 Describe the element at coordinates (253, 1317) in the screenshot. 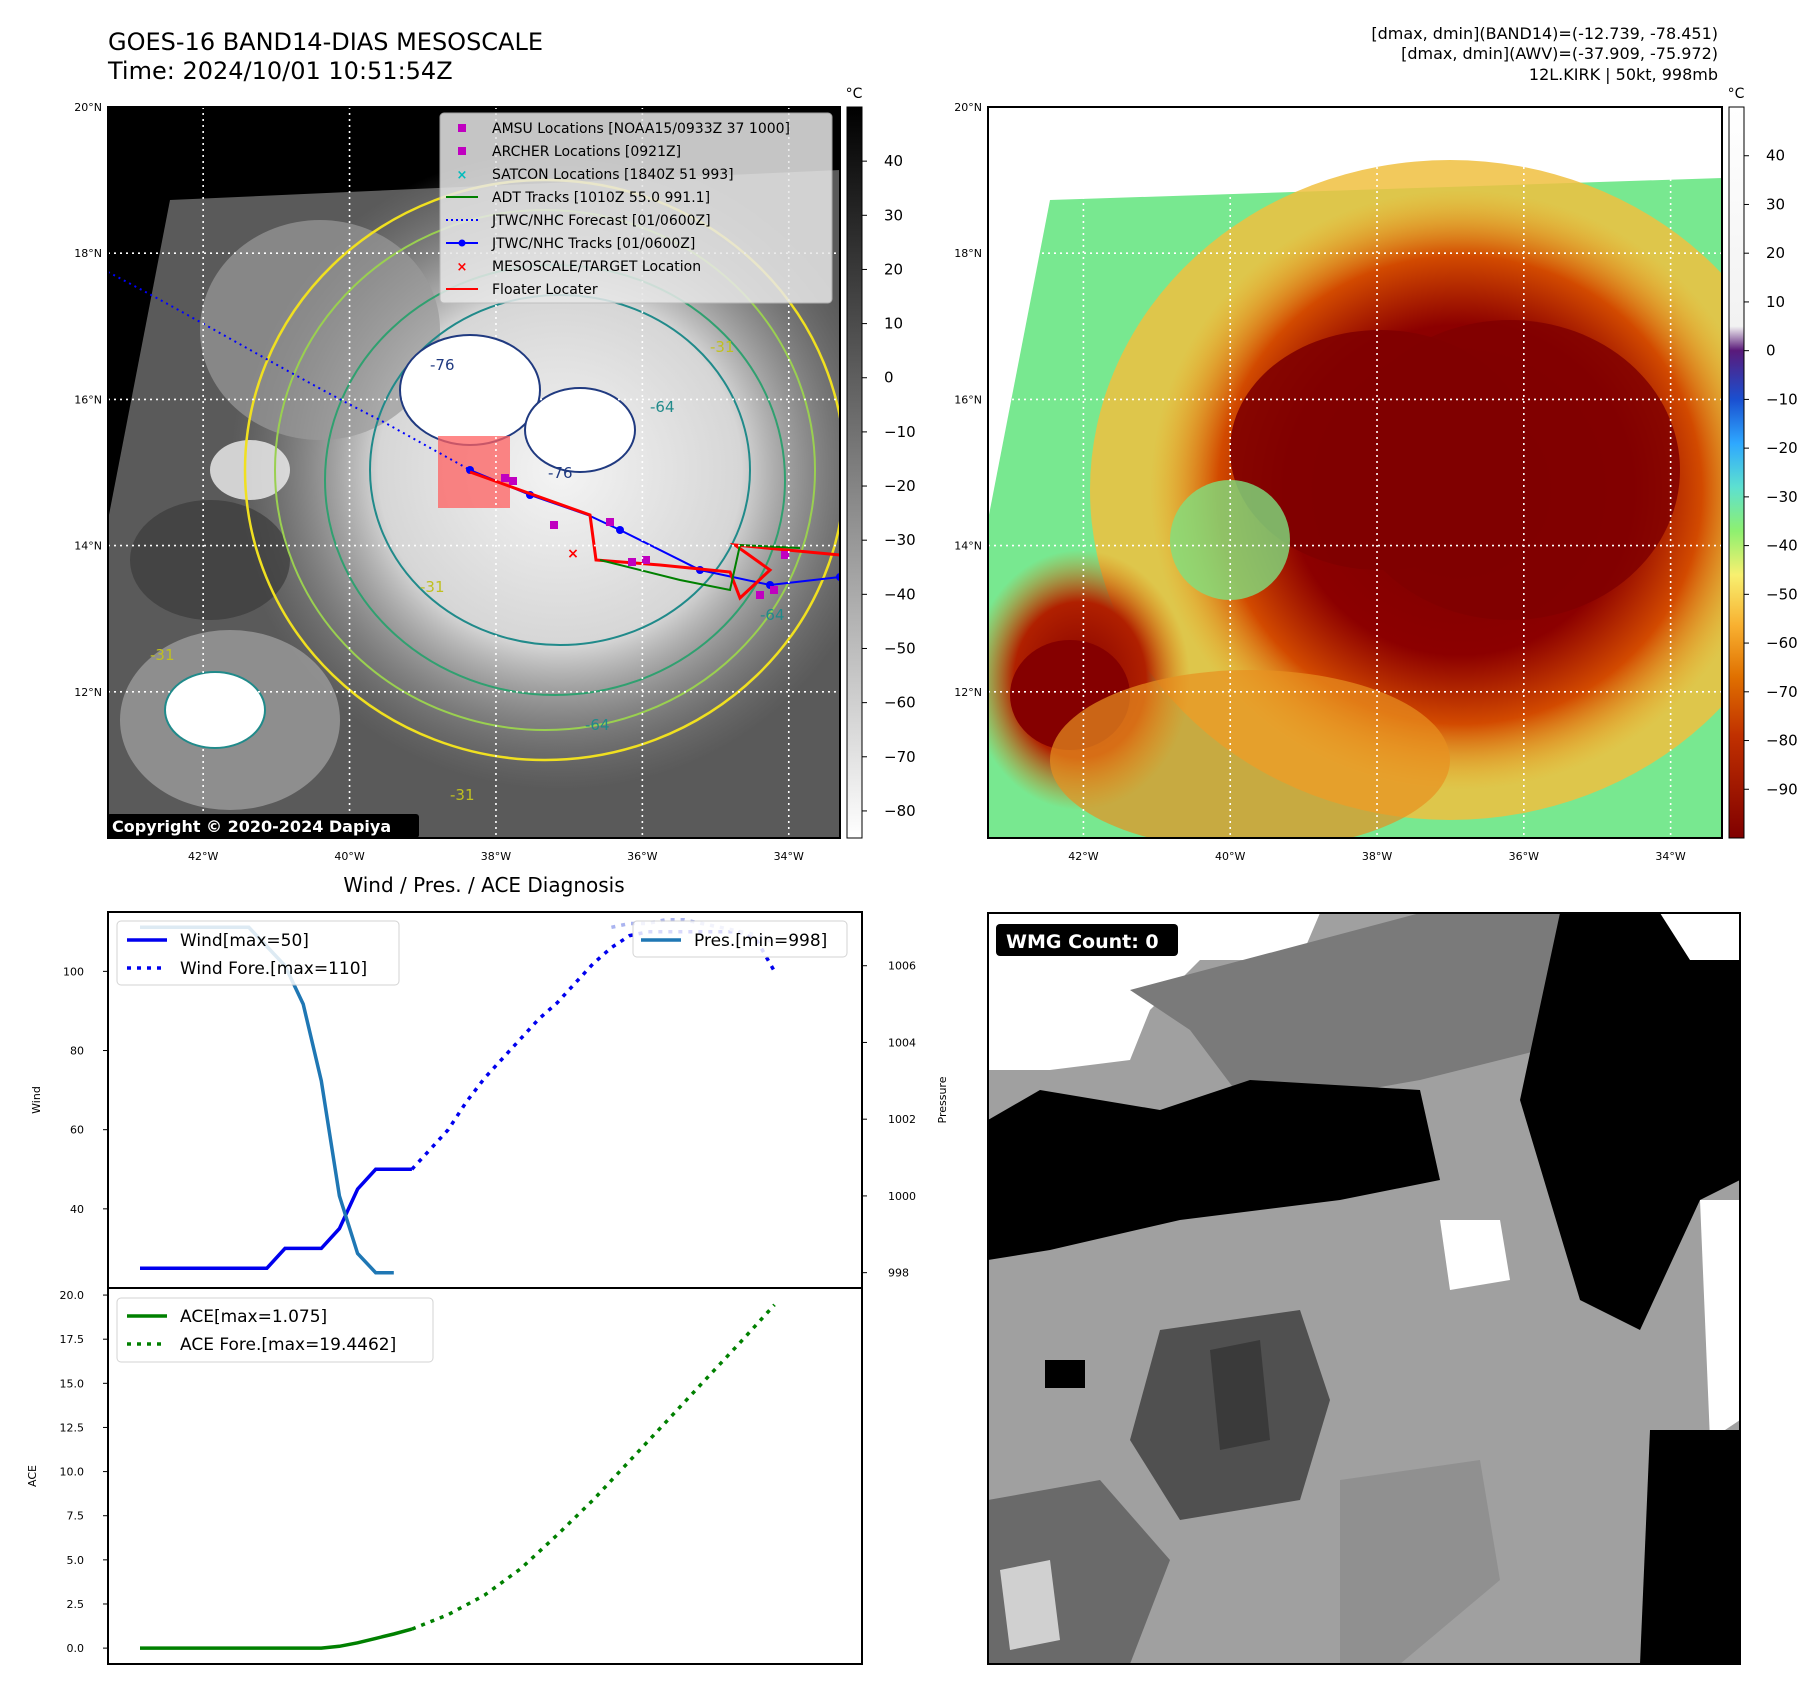

I see `ace-legend-label: ACE[max=1.075]` at that location.